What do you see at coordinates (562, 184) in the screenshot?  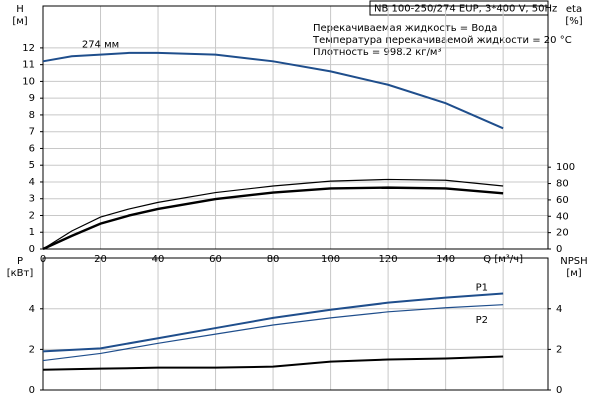 I see `y2-tick-label: 80` at bounding box center [562, 184].